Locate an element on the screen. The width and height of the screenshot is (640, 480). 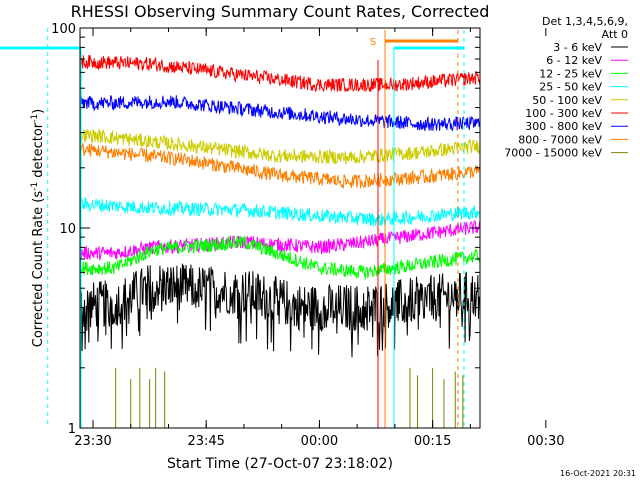
footer-timestamp: 16-Oct-2021 20:31 is located at coordinates (598, 473).